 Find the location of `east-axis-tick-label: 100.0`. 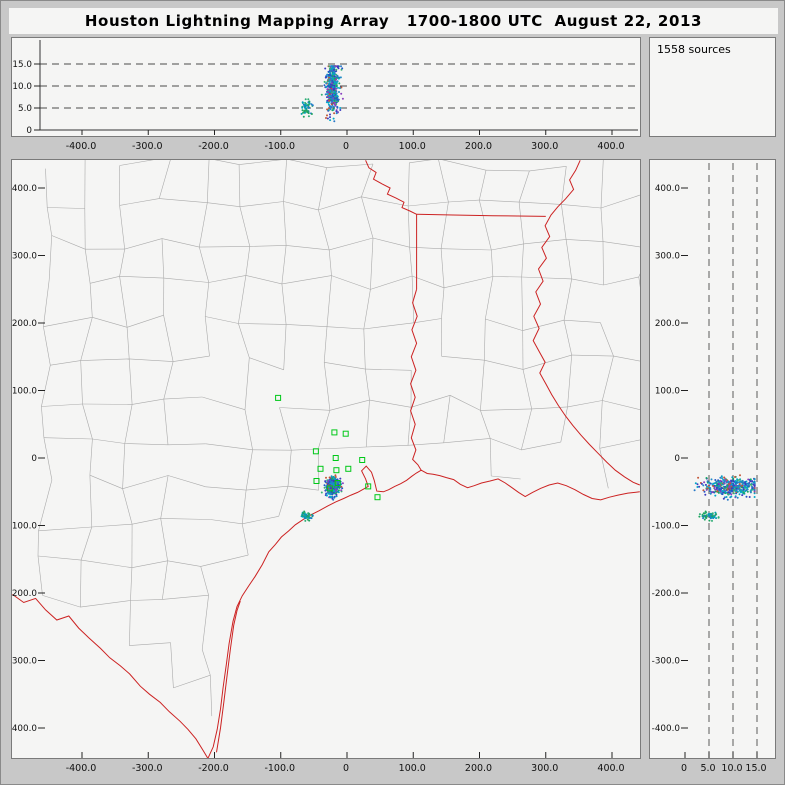

east-axis-tick-label: 100.0 is located at coordinates (412, 768).